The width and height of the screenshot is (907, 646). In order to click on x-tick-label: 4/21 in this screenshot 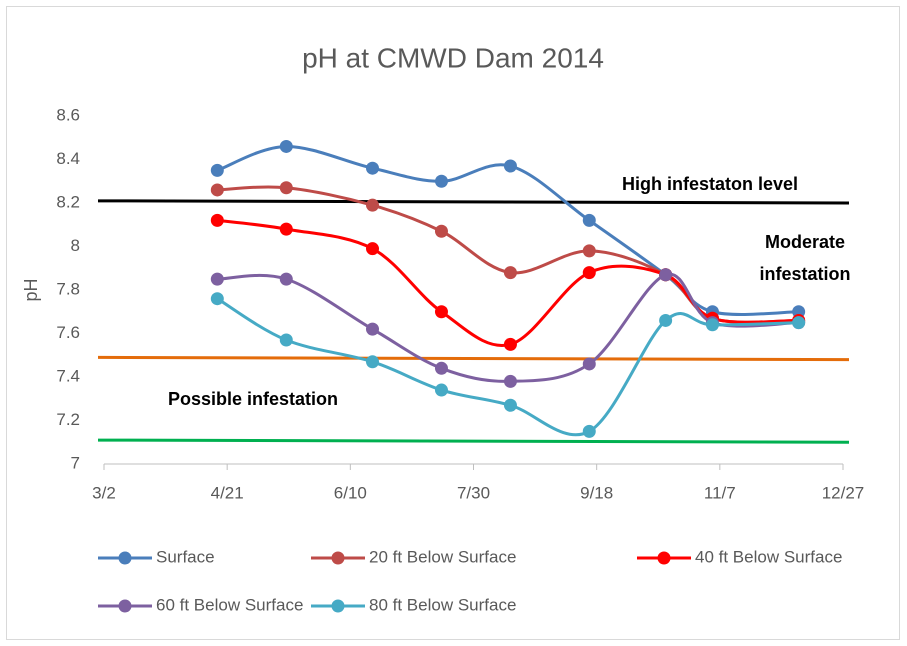, I will do `click(227, 492)`.